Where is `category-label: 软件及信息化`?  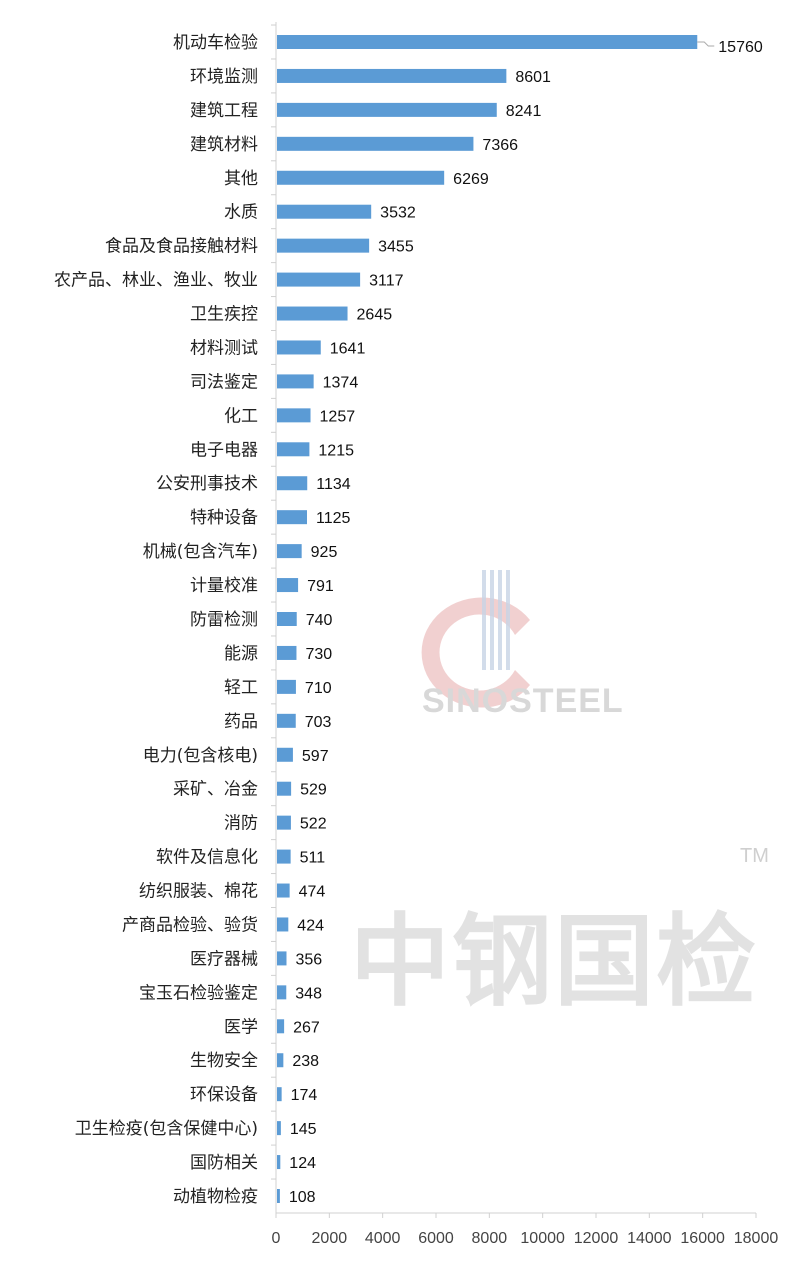 category-label: 软件及信息化 is located at coordinates (207, 858).